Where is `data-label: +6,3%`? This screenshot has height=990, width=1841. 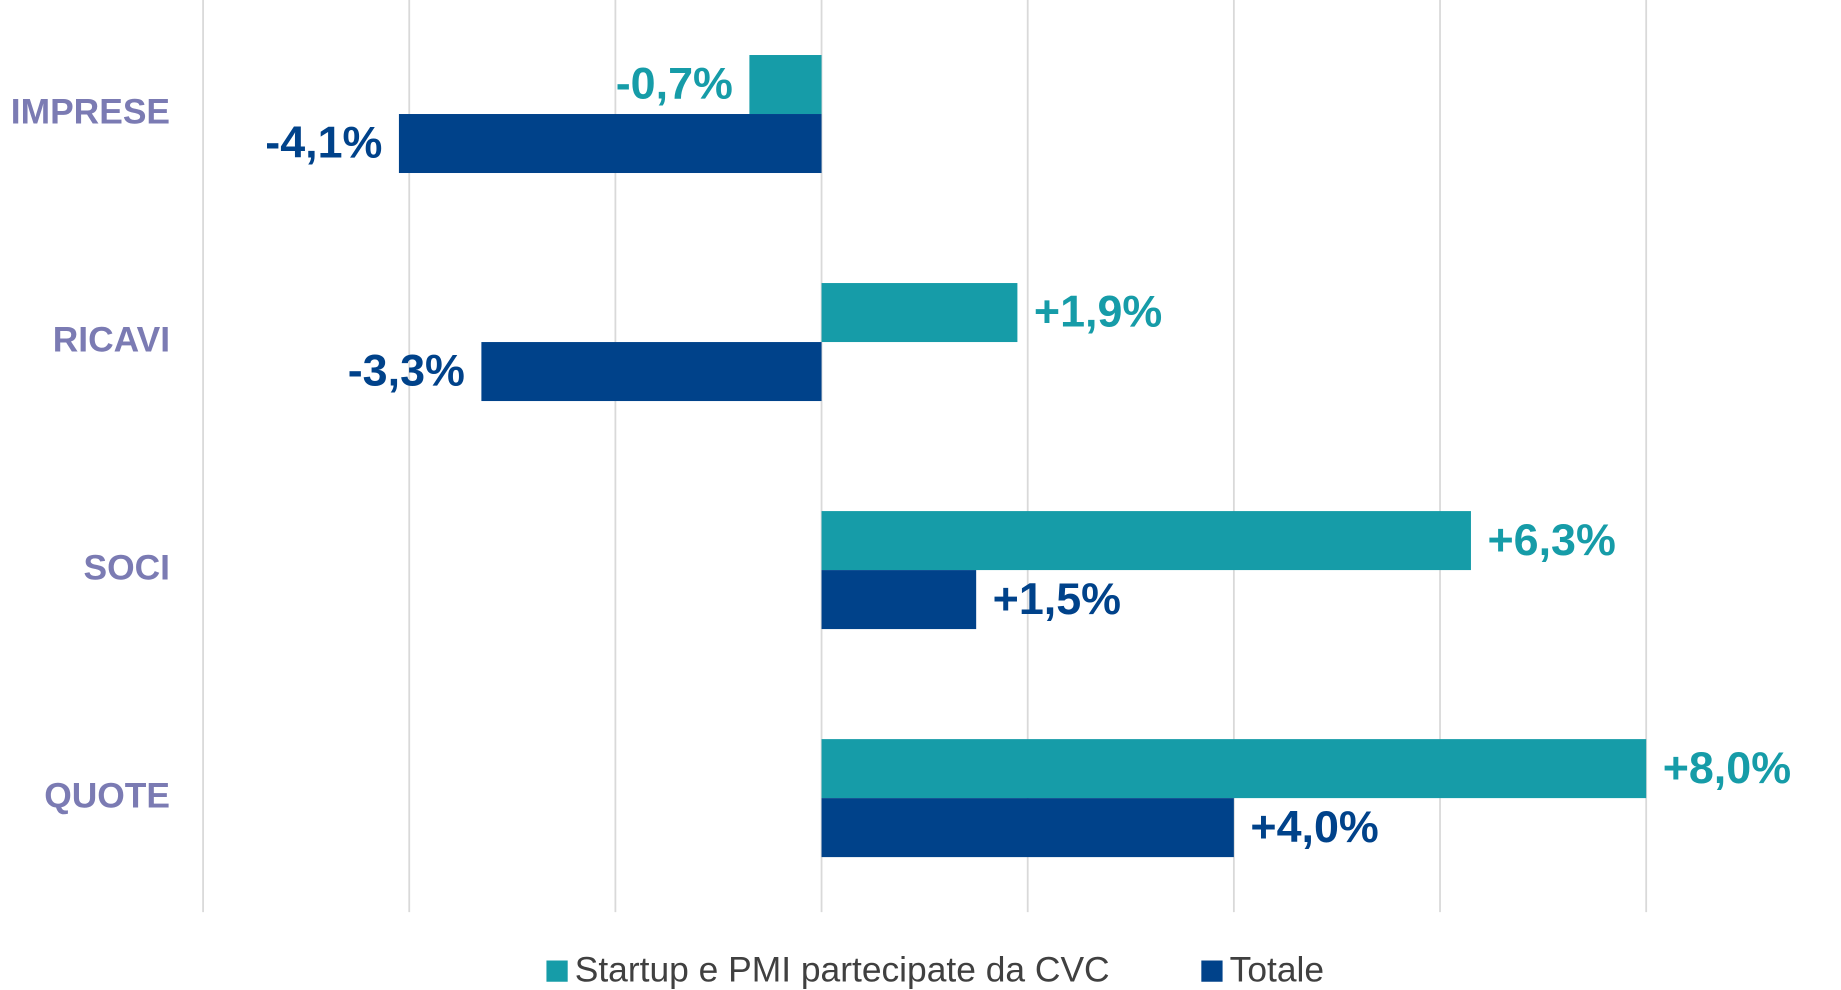
data-label: +6,3% is located at coordinates (1551, 539).